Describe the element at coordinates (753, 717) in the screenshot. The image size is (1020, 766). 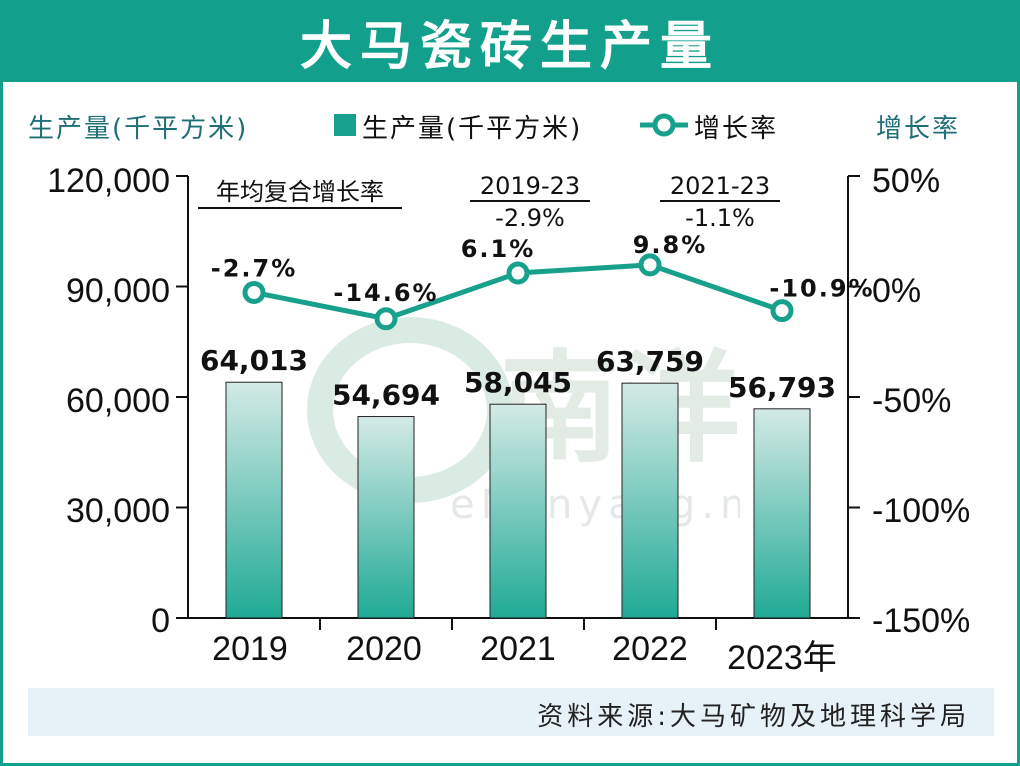
I see `source-text: 资料来源:大马矿物及地理科学局` at that location.